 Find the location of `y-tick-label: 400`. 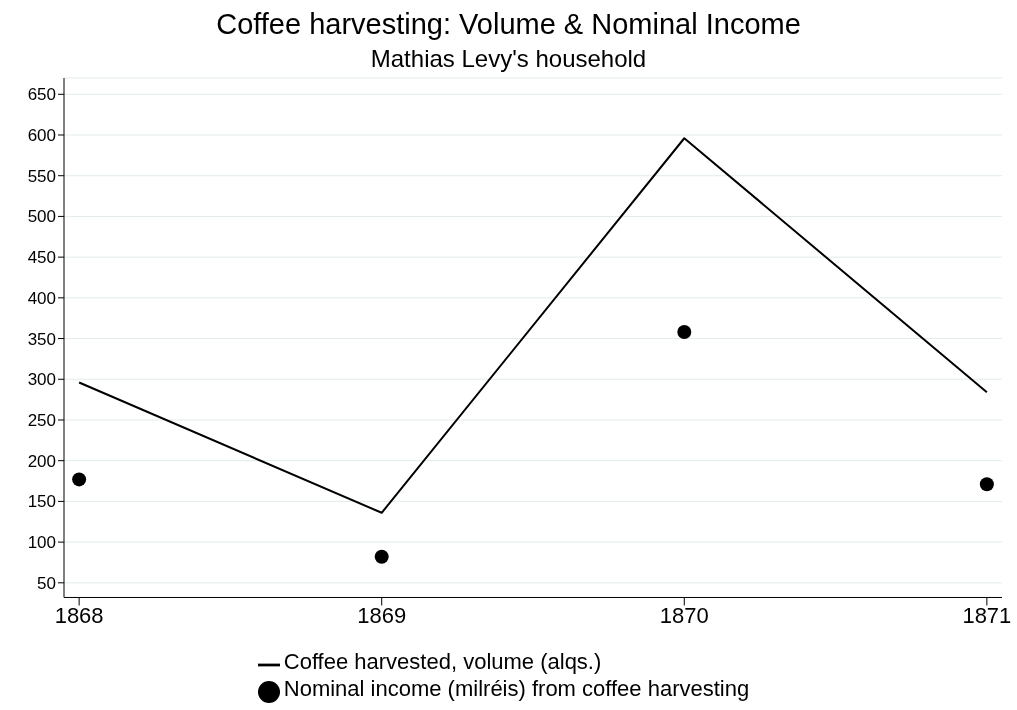

y-tick-label: 400 is located at coordinates (41, 298).